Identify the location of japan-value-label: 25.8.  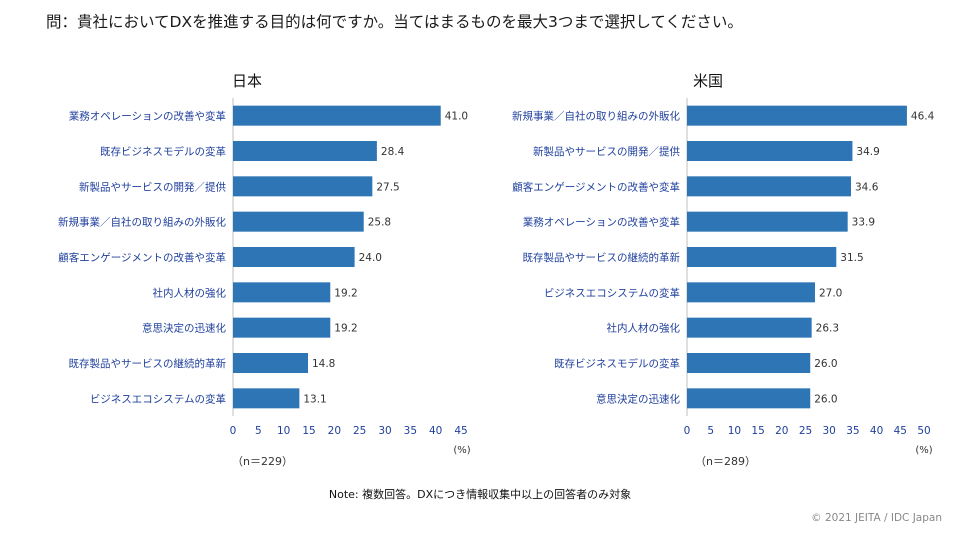
(379, 223).